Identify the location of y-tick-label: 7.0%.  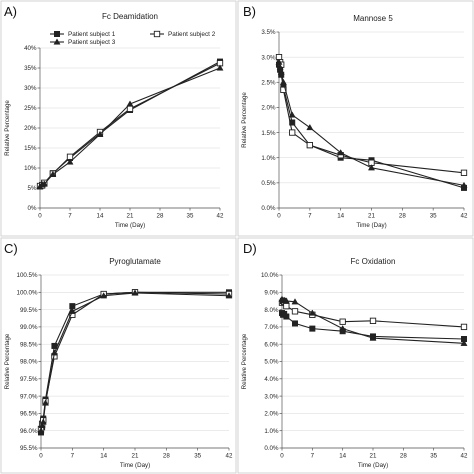
(271, 327).